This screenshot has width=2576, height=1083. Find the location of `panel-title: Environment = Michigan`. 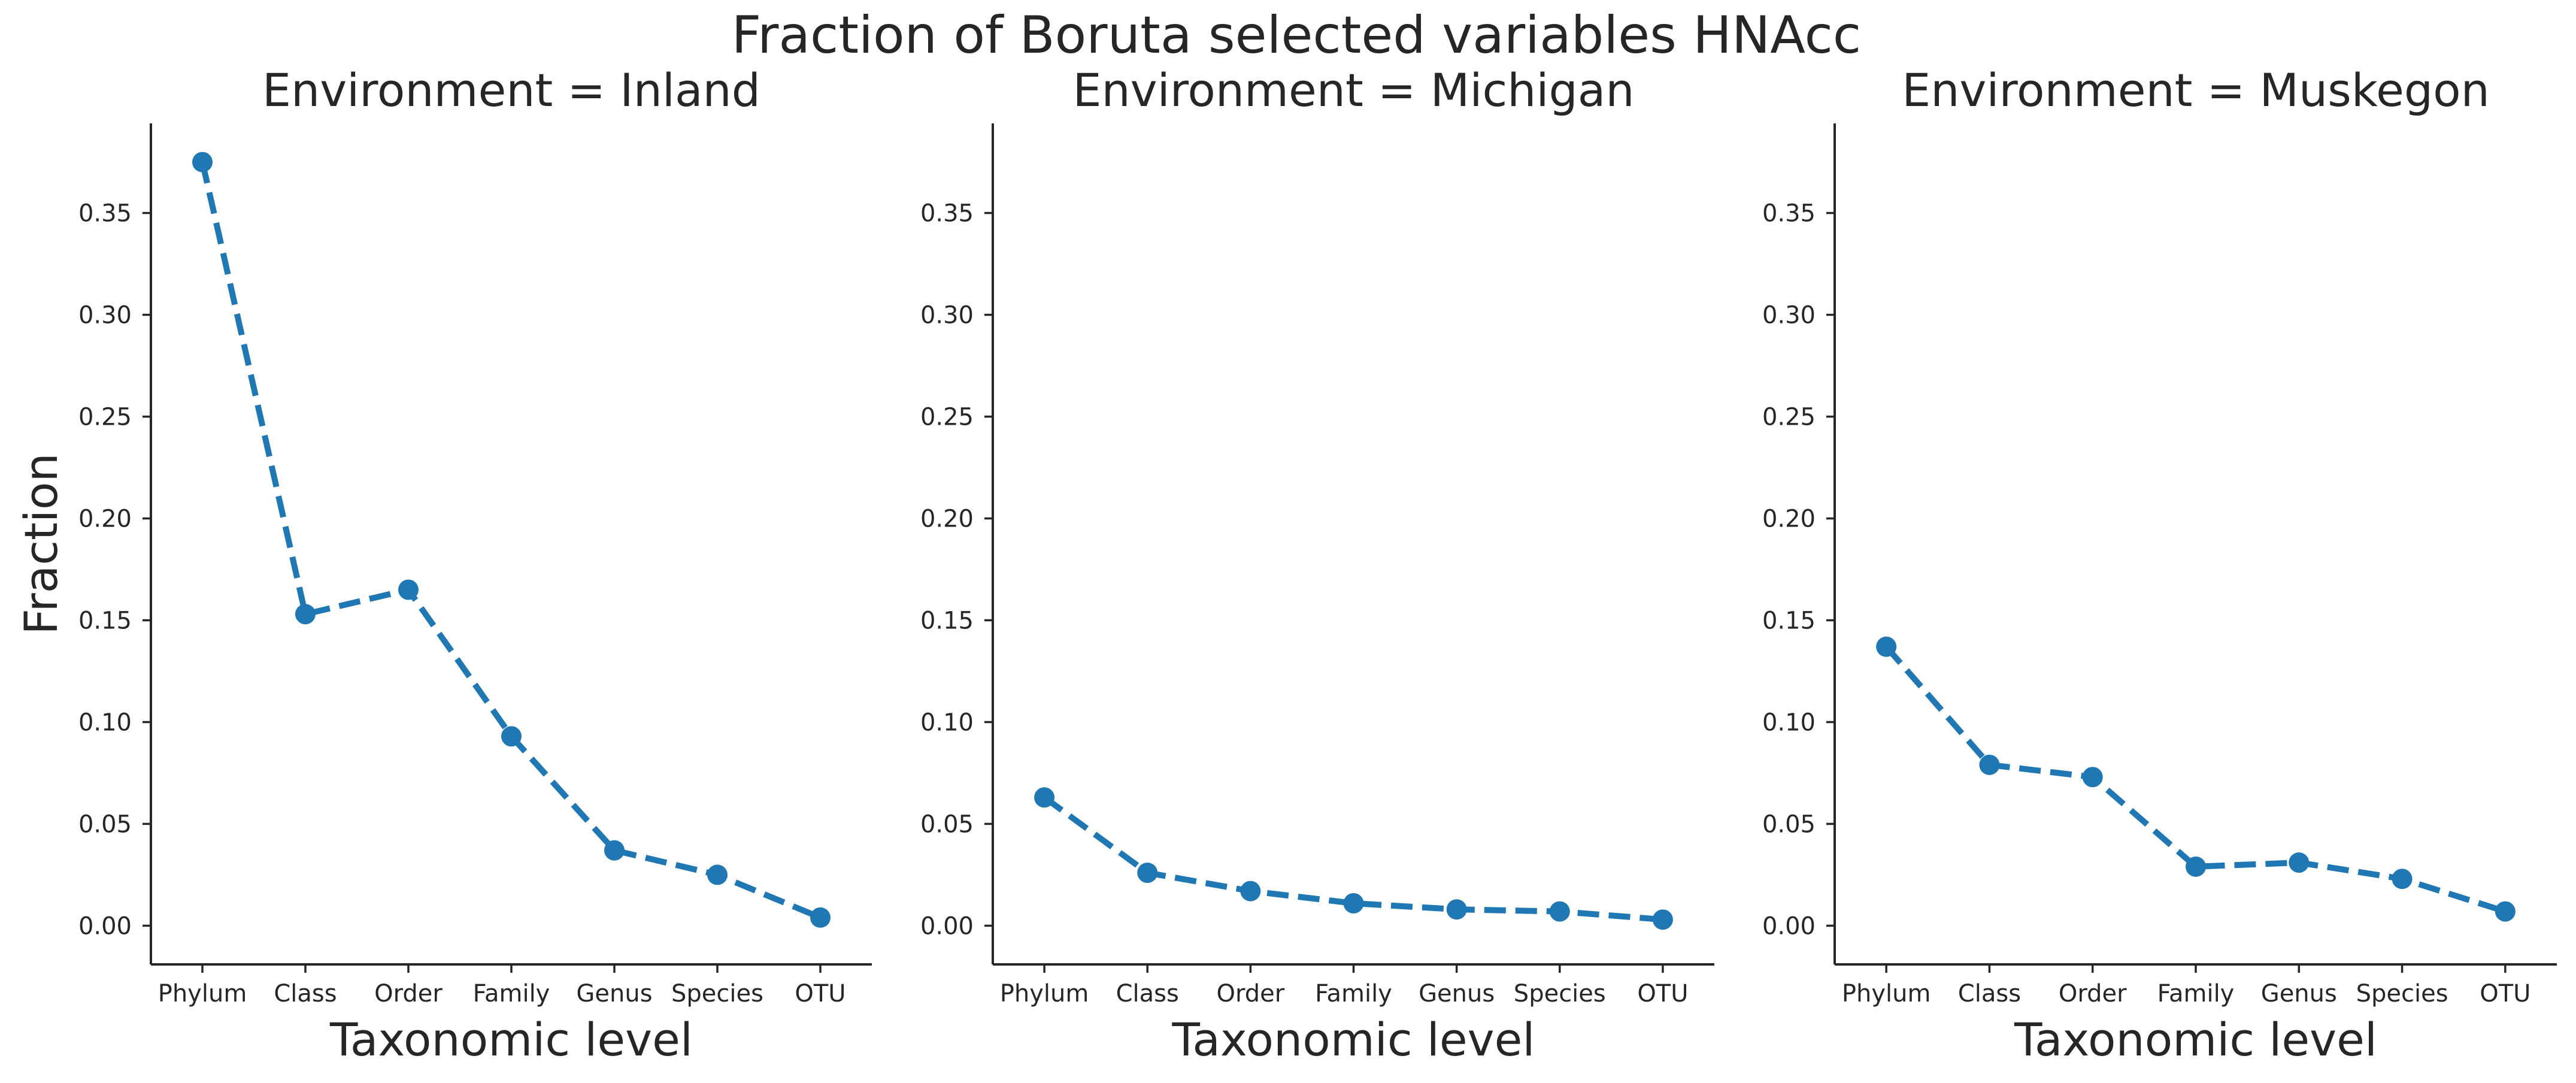

panel-title: Environment = Michigan is located at coordinates (1353, 90).